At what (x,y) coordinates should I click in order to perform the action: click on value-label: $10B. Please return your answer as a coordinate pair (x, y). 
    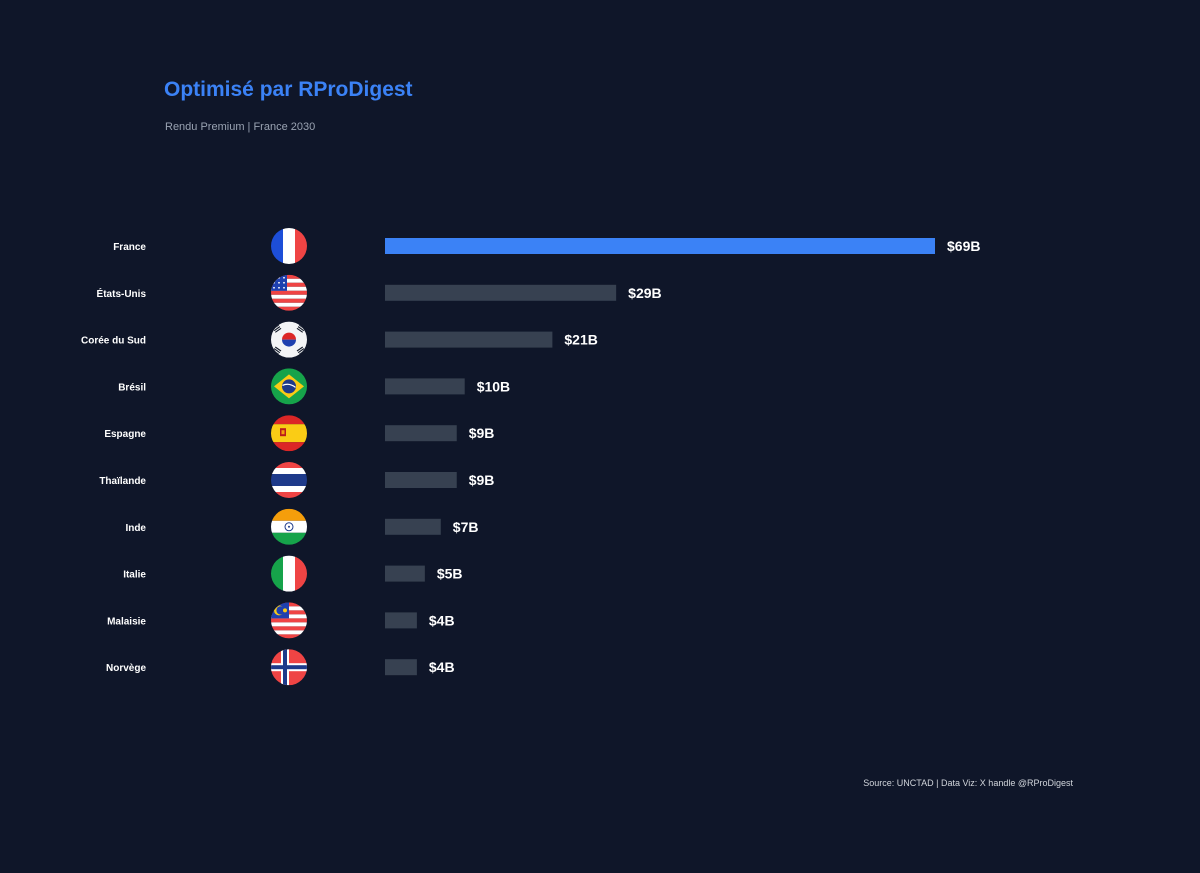
    Looking at the image, I should click on (493, 386).